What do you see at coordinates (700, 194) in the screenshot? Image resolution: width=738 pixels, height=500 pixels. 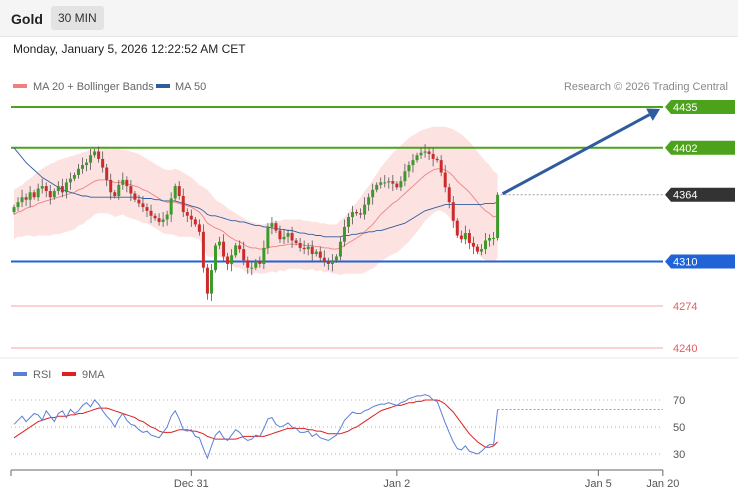 I see `current-price-tag` at bounding box center [700, 194].